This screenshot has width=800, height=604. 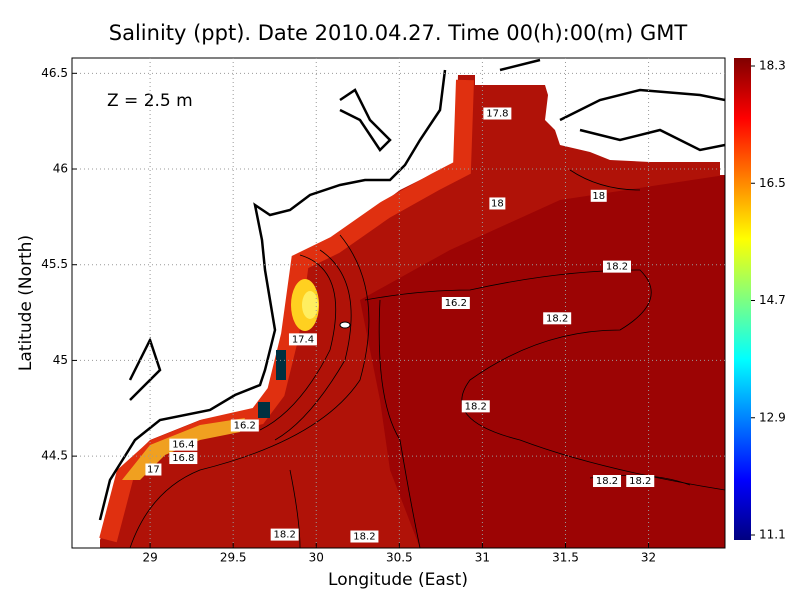 What do you see at coordinates (772, 535) in the screenshot?
I see `colorbar-tick-label: 11.1` at bounding box center [772, 535].